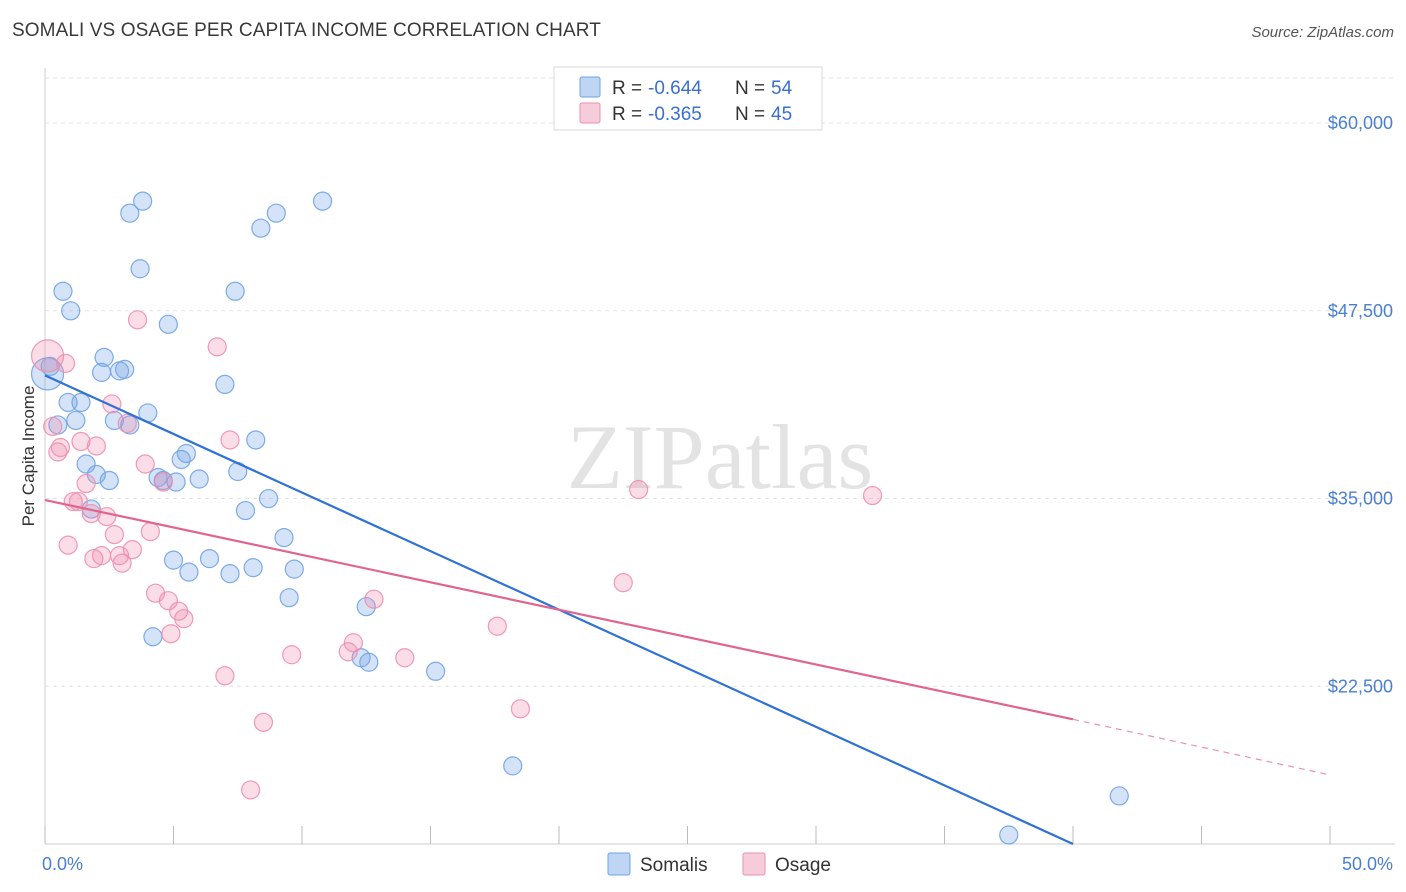  What do you see at coordinates (590, 113) in the screenshot?
I see `osage-swatch` at bounding box center [590, 113].